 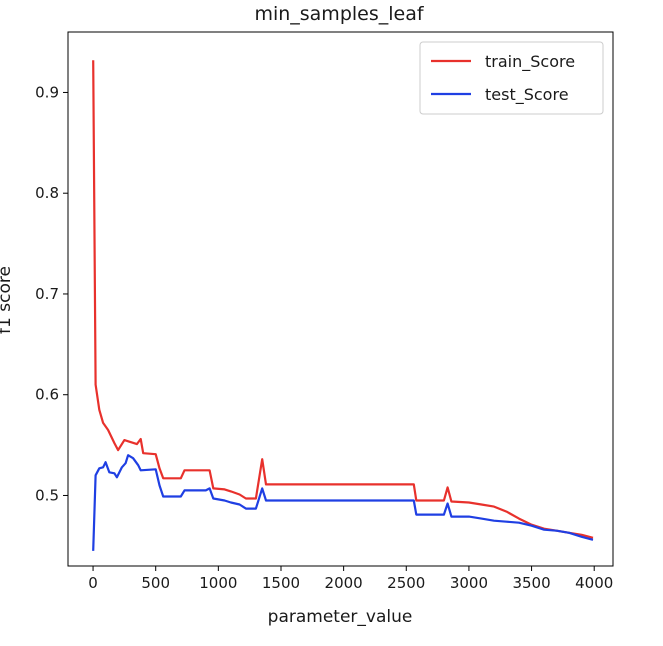 What do you see at coordinates (47, 92) in the screenshot?
I see `y-tick-label: 0.9` at bounding box center [47, 92].